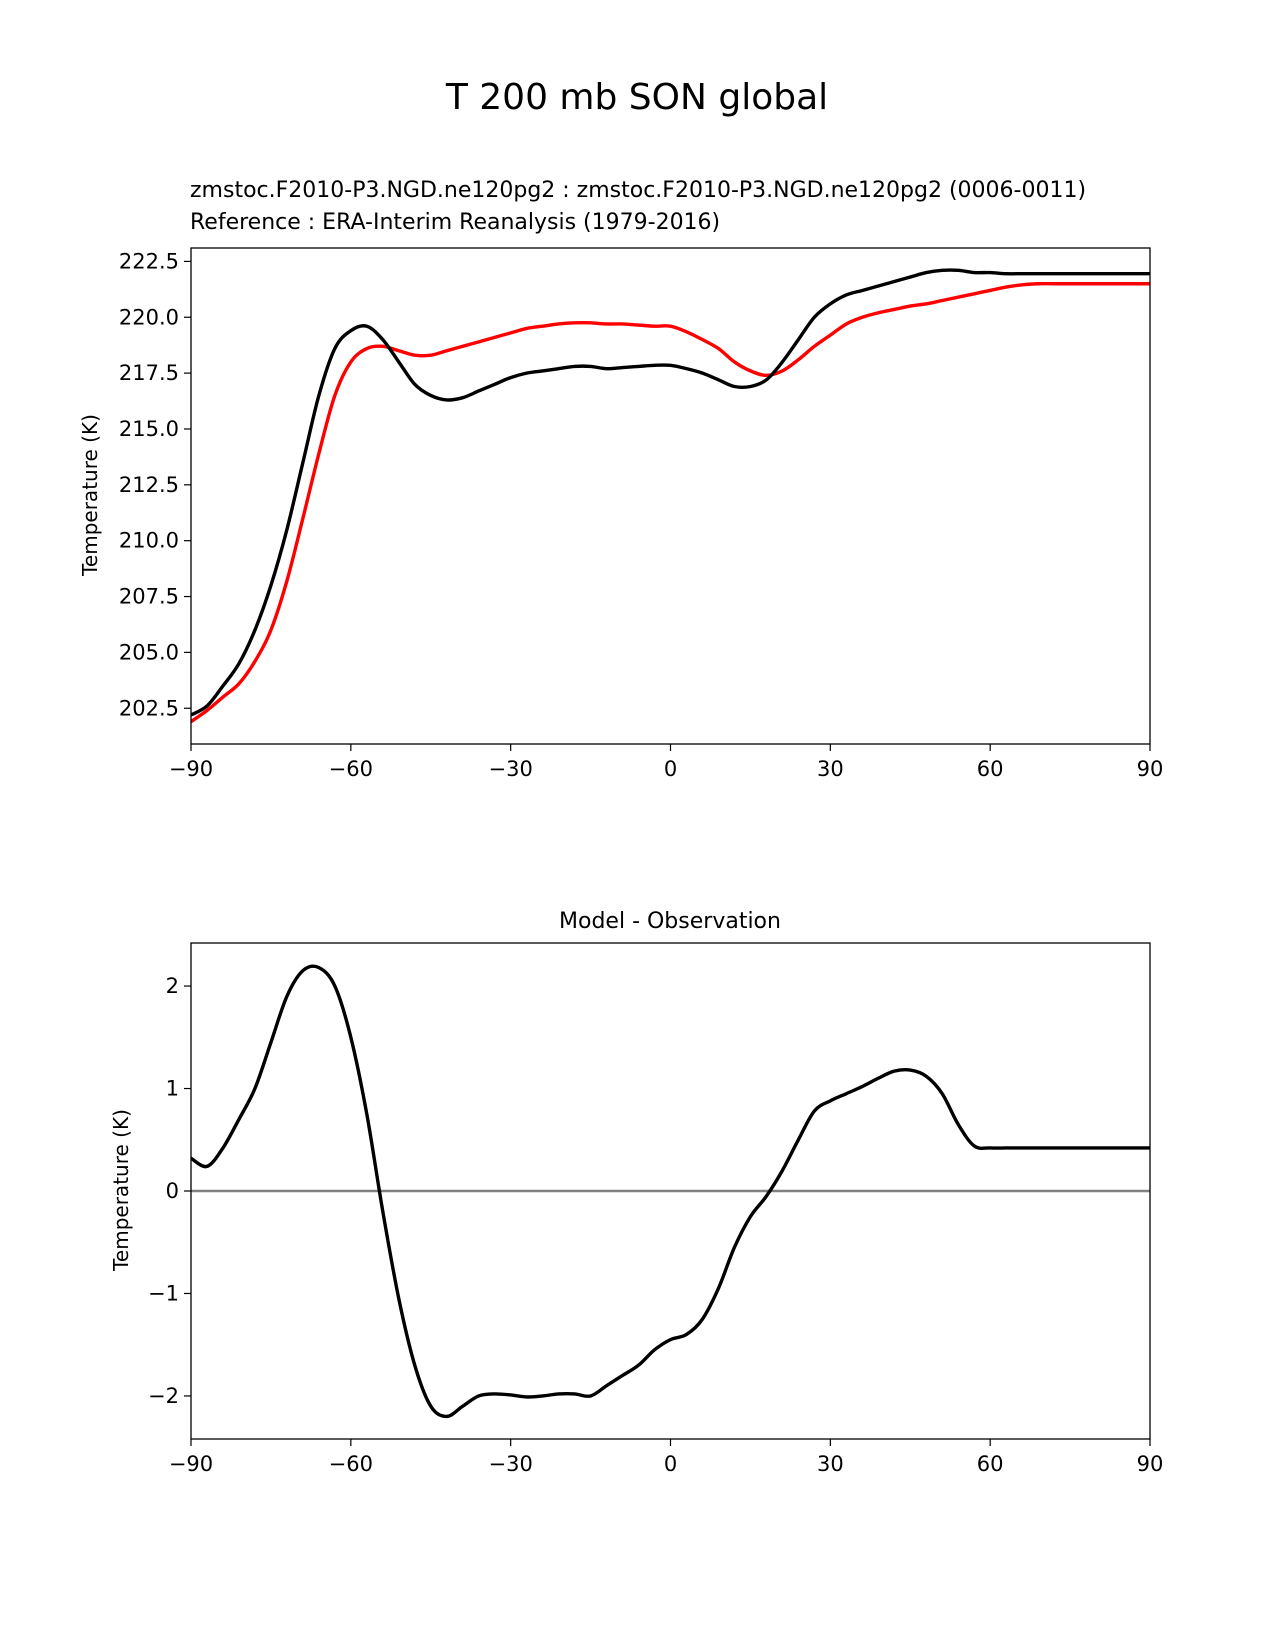  I want to click on top-y-axis-label: Temperature (K), so click(90, 495).